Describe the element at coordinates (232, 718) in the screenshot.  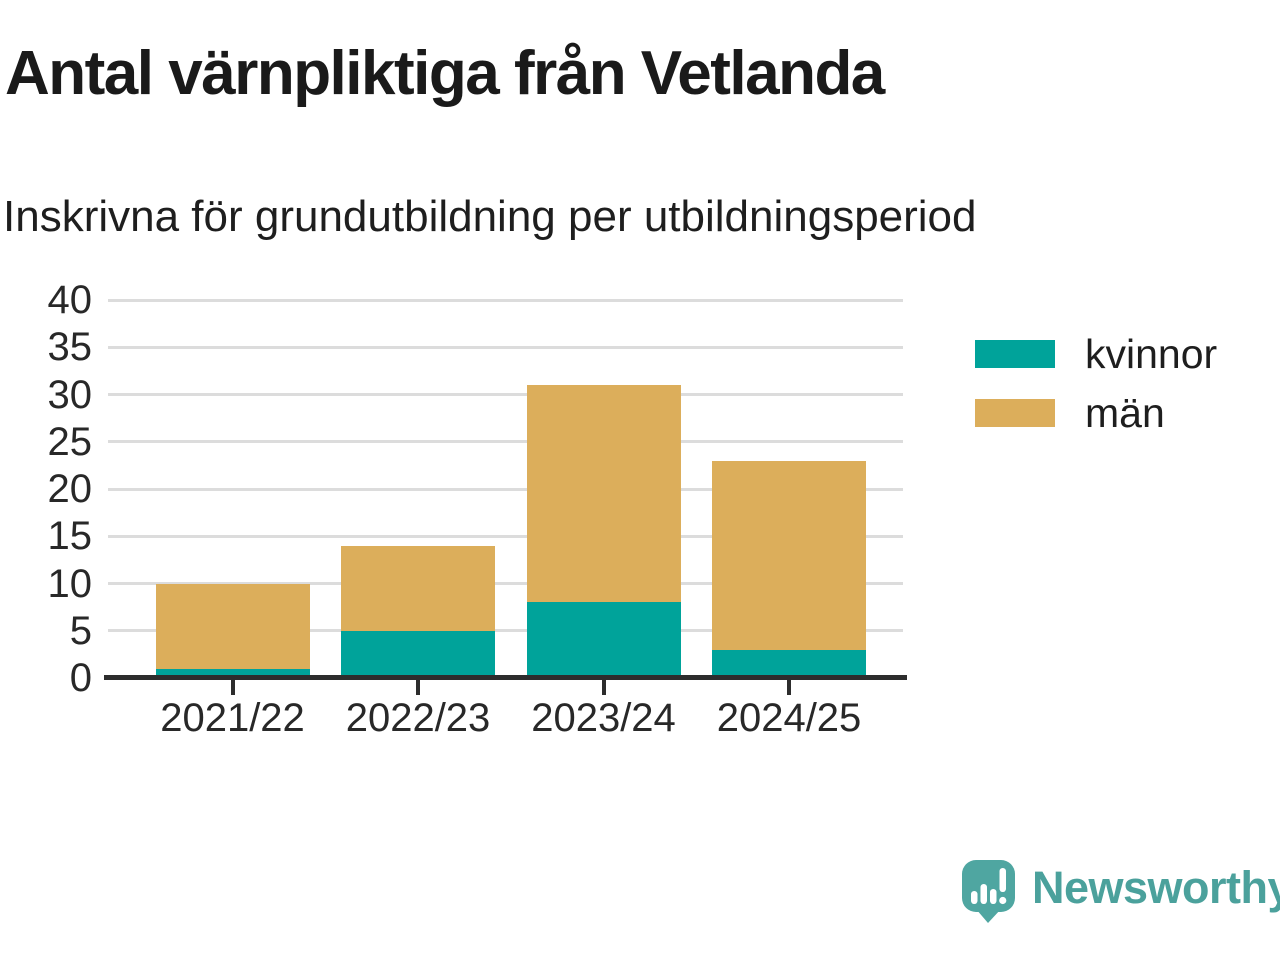
I see `x-axis-tick-label: 2021/22` at that location.